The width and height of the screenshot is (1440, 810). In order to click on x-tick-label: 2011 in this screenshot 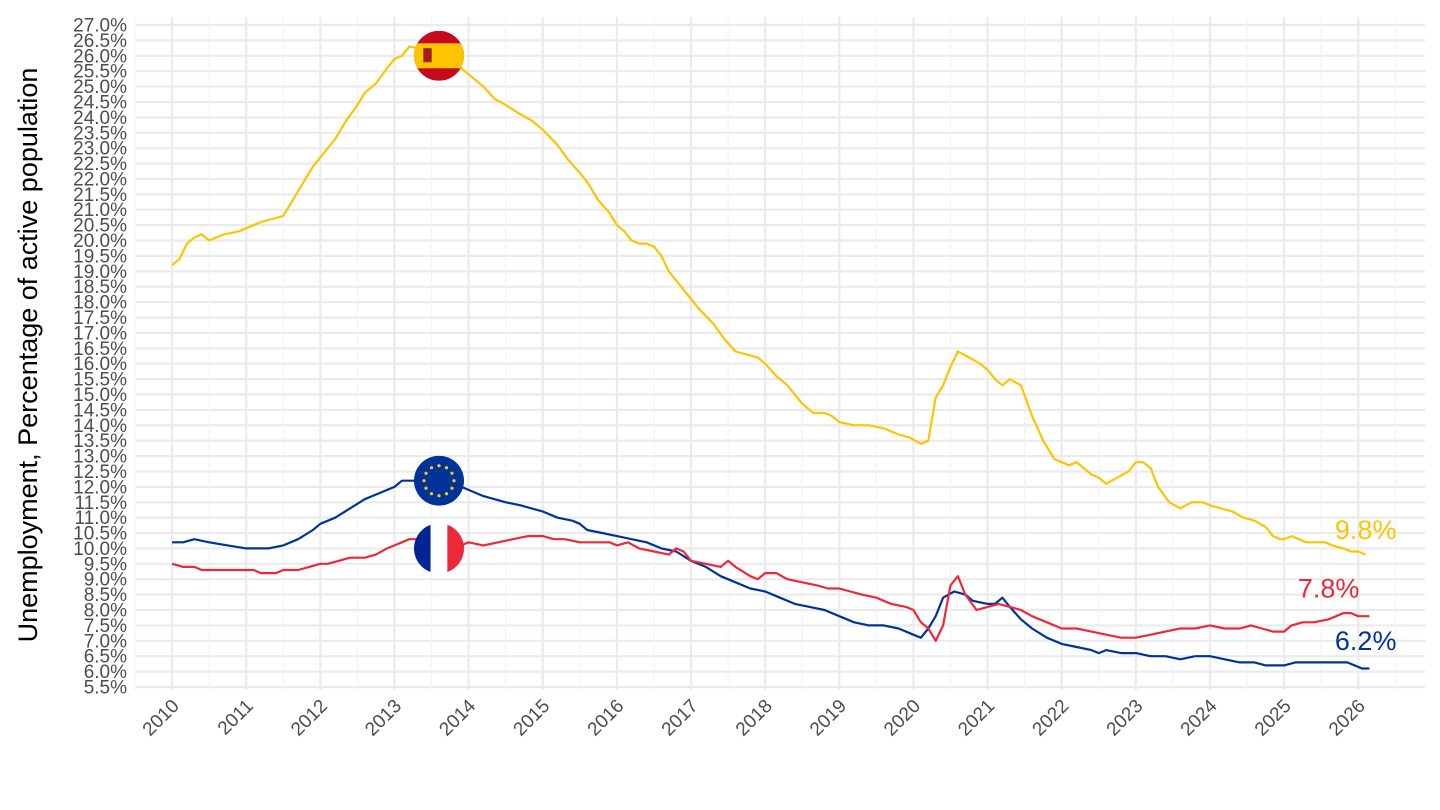, I will do `click(236, 718)`.